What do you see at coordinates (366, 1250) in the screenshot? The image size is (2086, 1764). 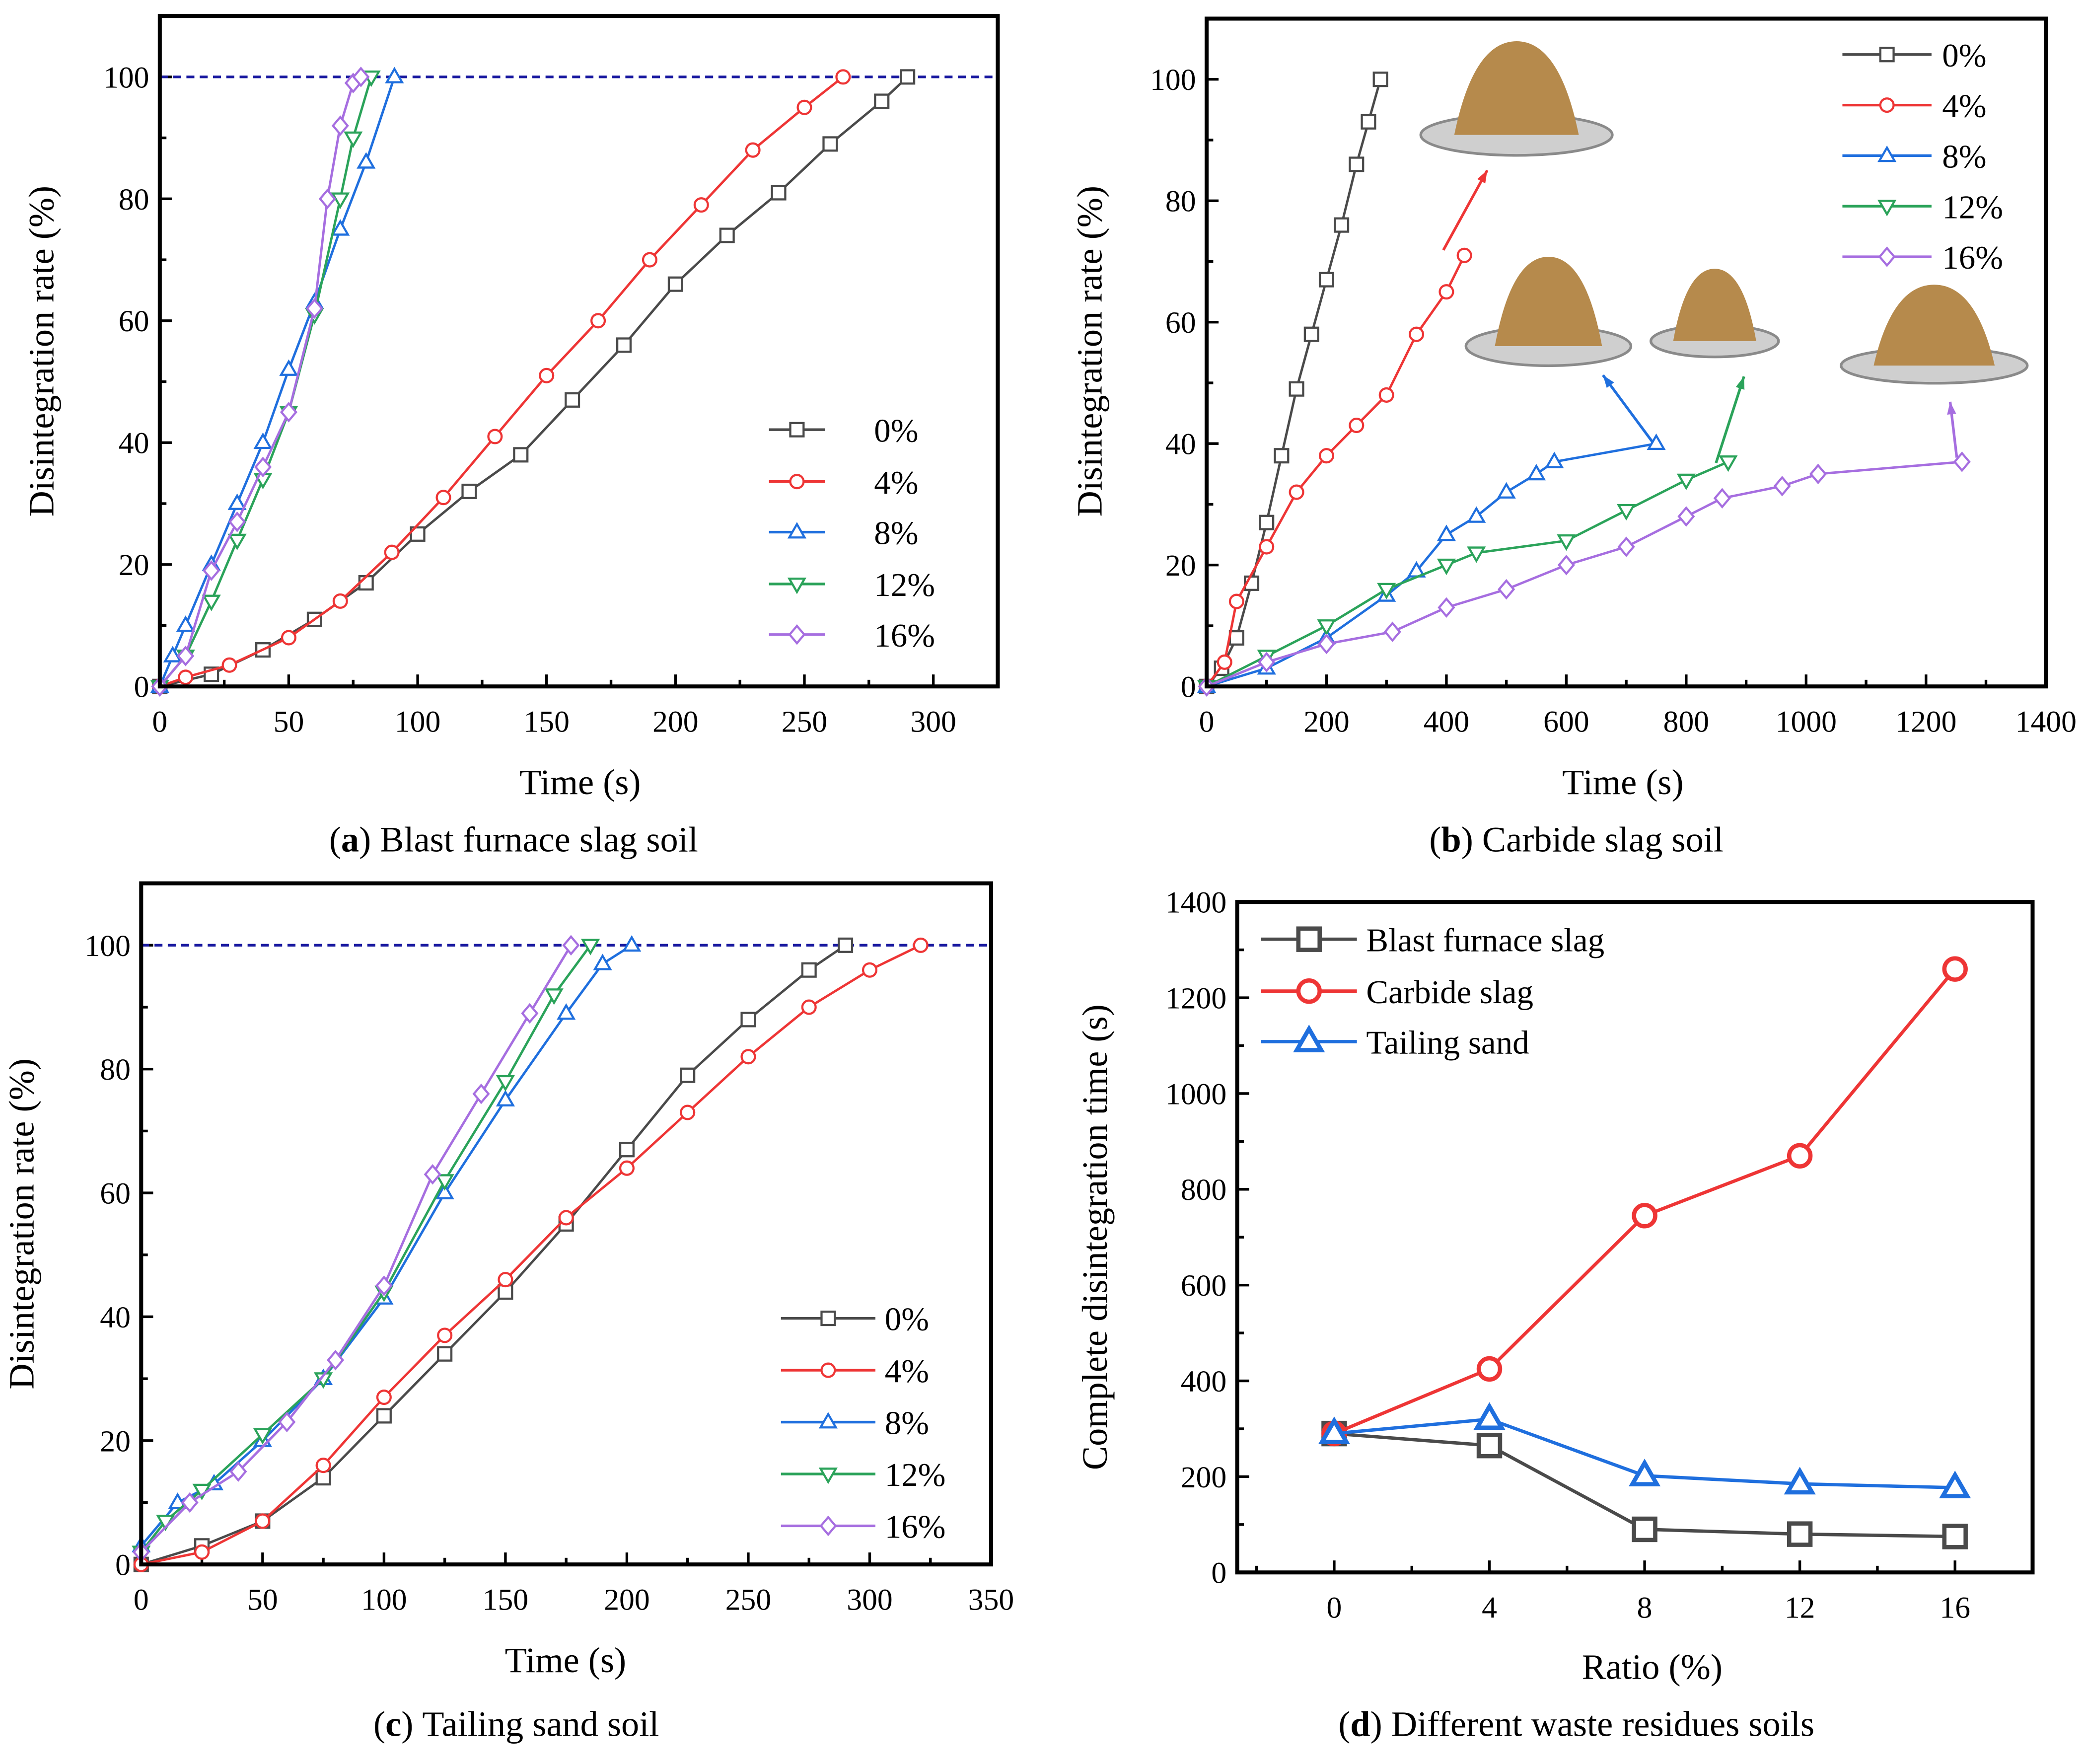 I see `series-12-` at bounding box center [366, 1250].